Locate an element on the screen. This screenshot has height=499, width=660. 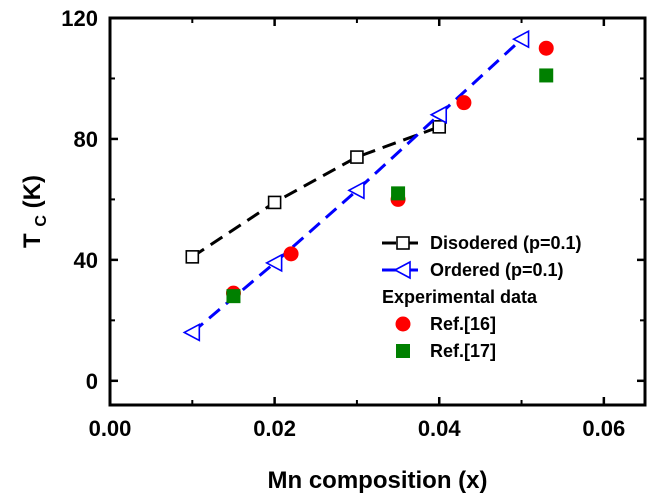
y-axis-title: T C (K) is located at coordinates (35, 211).